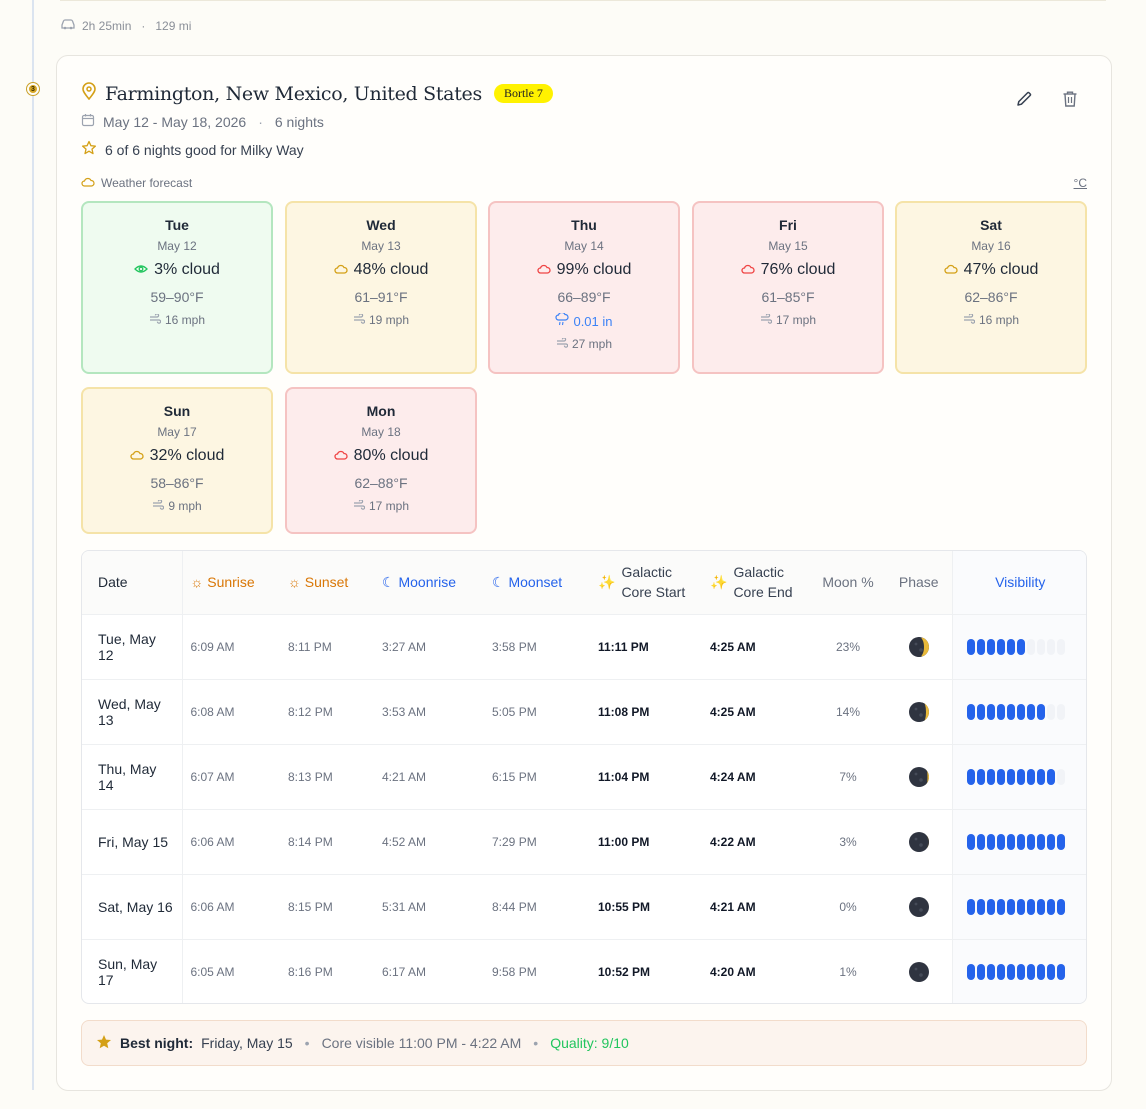 Image resolution: width=1146 pixels, height=1109 pixels. What do you see at coordinates (177, 225) in the screenshot?
I see `weather-day: Tue` at bounding box center [177, 225].